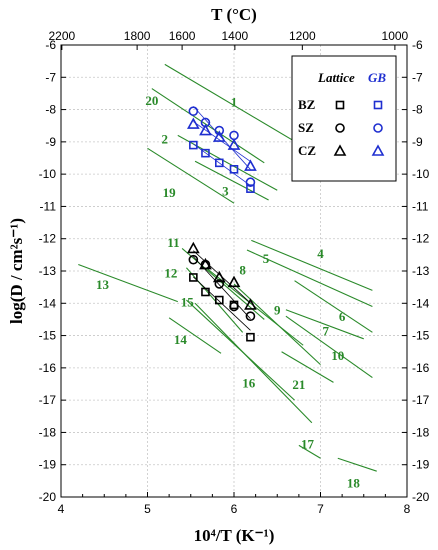  I want to click on top-tick-label: 1200, so click(302, 36).